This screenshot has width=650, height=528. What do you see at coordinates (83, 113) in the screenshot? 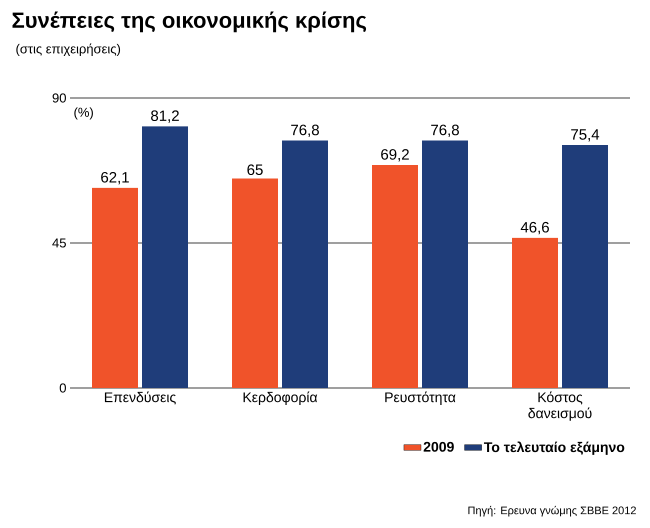
I see `y-axis-title: (%)` at bounding box center [83, 113].